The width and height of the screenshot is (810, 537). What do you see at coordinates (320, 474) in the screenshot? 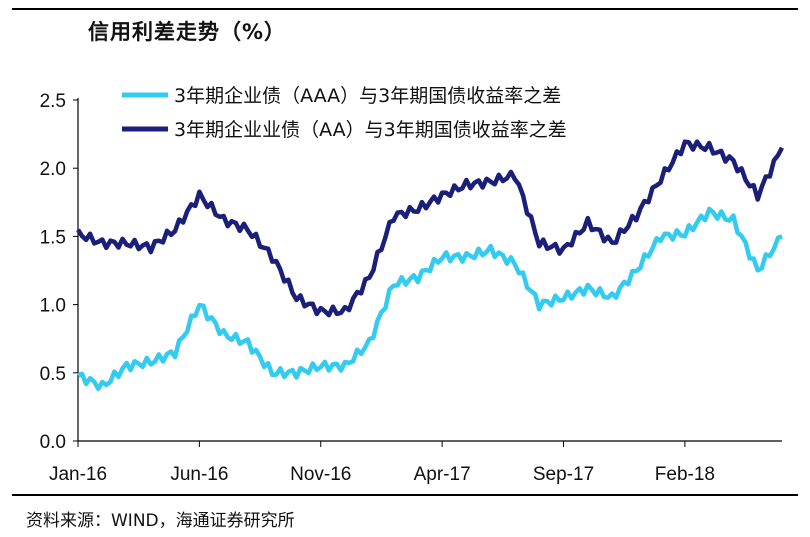
I see `x-tick-label: Nov-16` at bounding box center [320, 474].